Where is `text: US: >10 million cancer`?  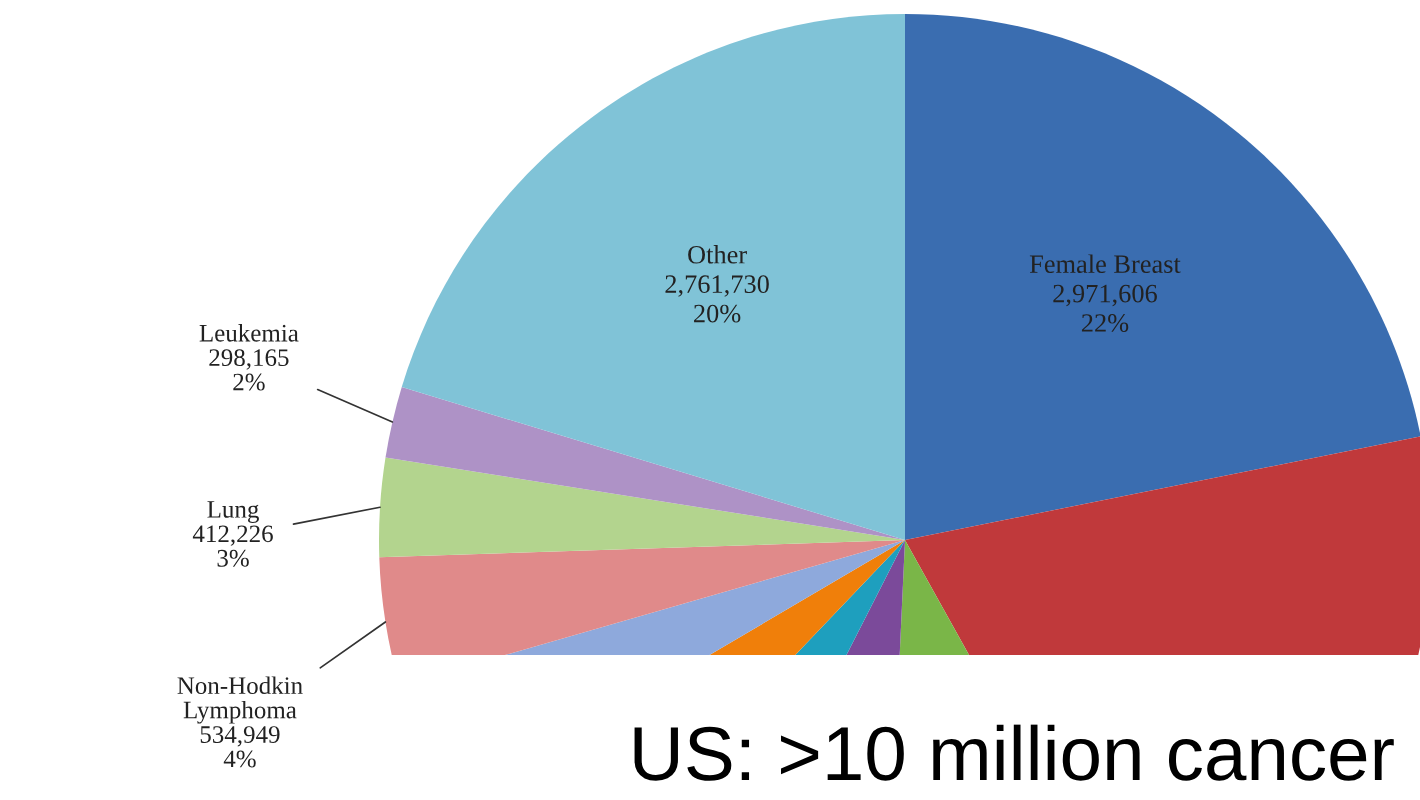 text: US: >10 million cancer is located at coordinates (1014, 752).